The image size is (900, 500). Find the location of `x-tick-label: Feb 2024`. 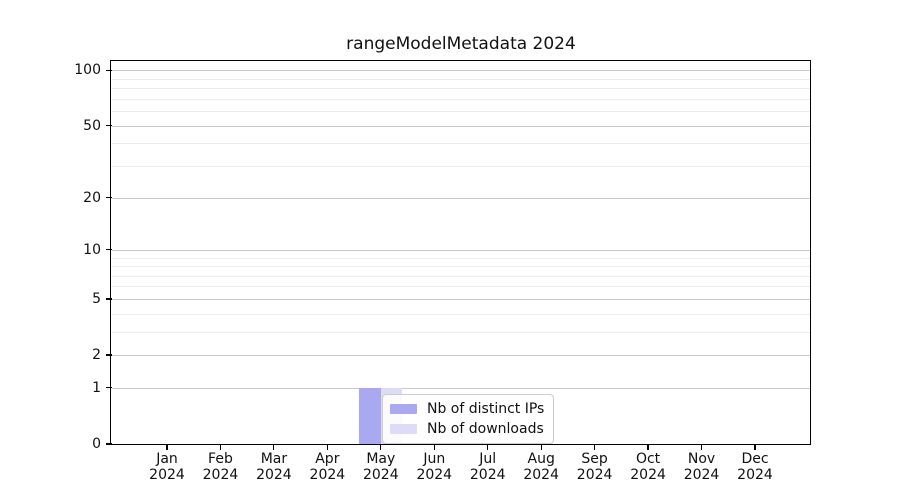

x-tick-label: Feb 2024 is located at coordinates (220, 467).